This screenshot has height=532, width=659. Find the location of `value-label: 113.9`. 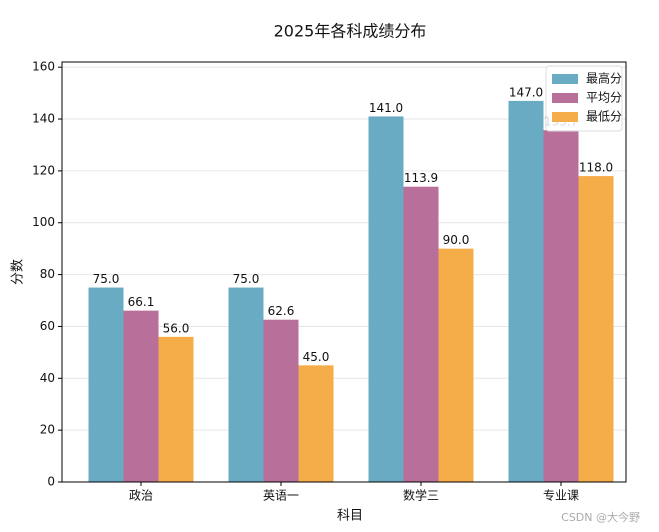

value-label: 113.9 is located at coordinates (421, 178).